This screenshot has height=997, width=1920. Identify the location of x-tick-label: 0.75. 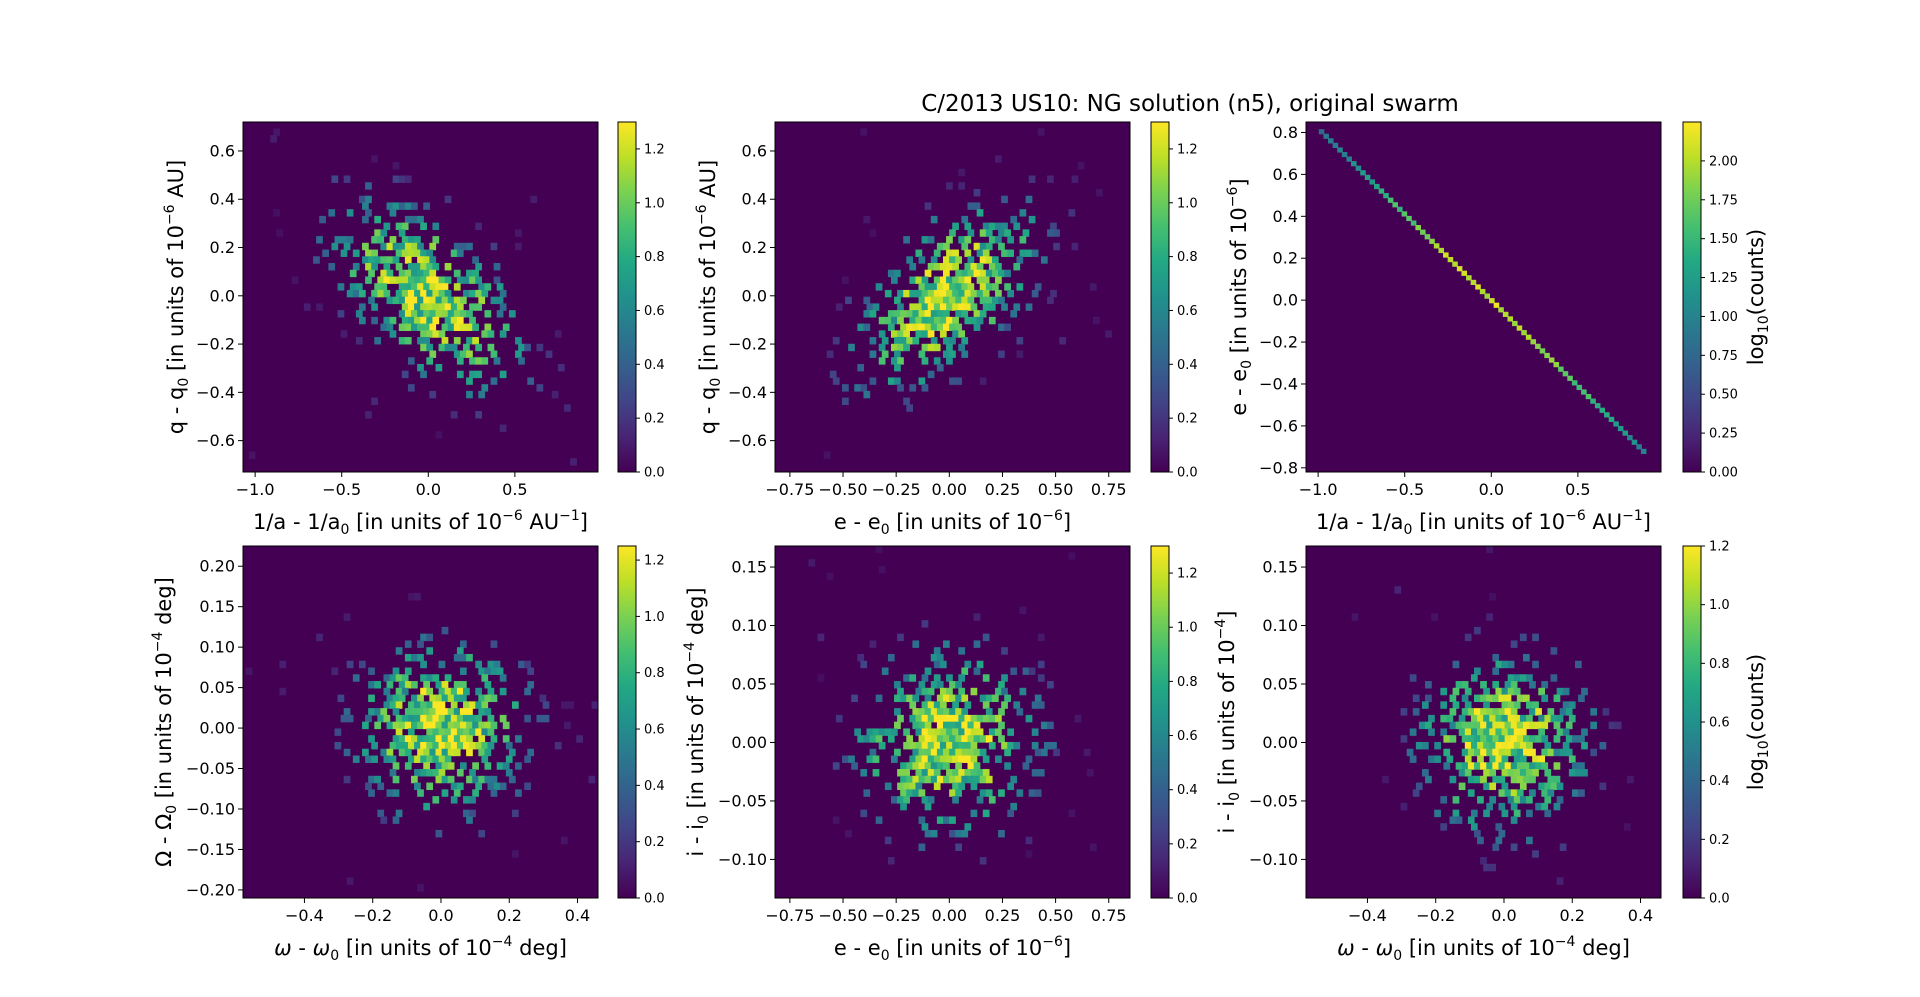
(1109, 489).